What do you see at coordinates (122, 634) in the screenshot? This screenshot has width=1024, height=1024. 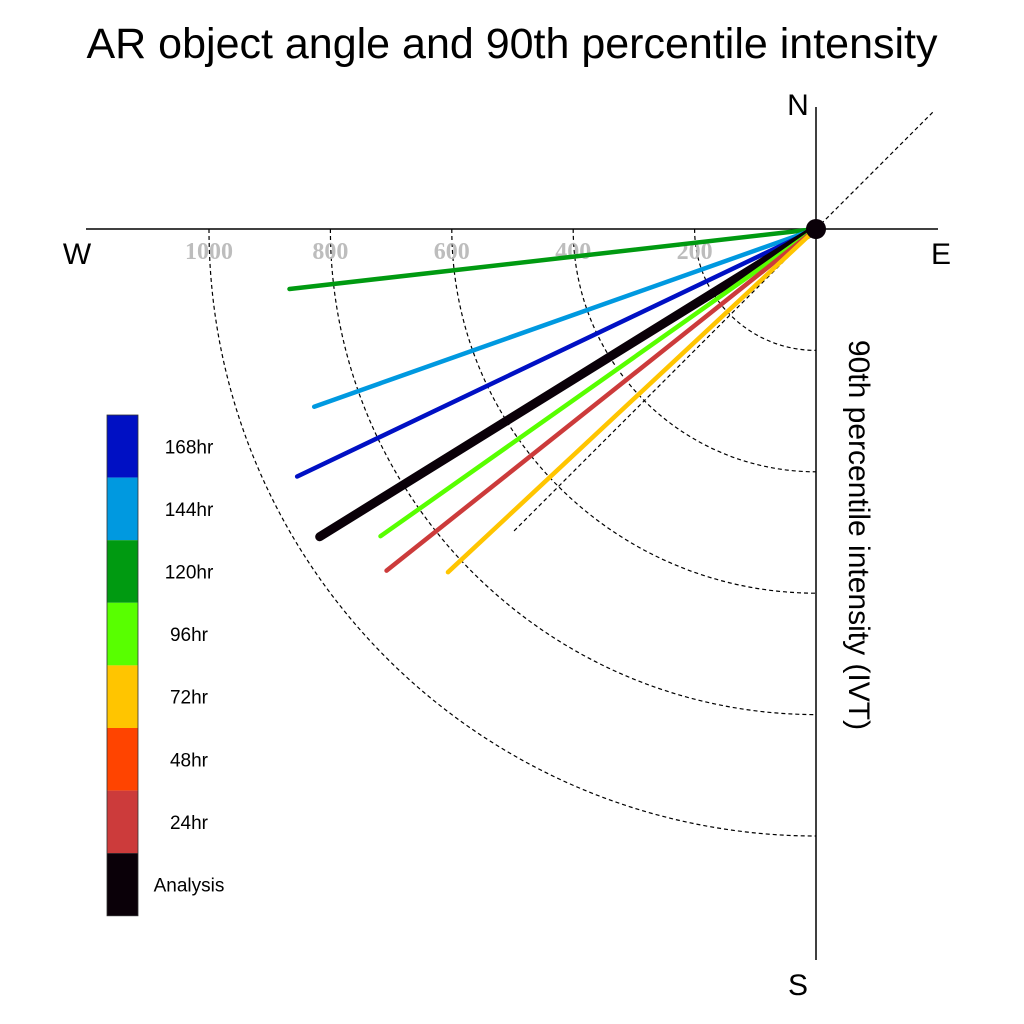 I see `legend-swatch-96hr` at bounding box center [122, 634].